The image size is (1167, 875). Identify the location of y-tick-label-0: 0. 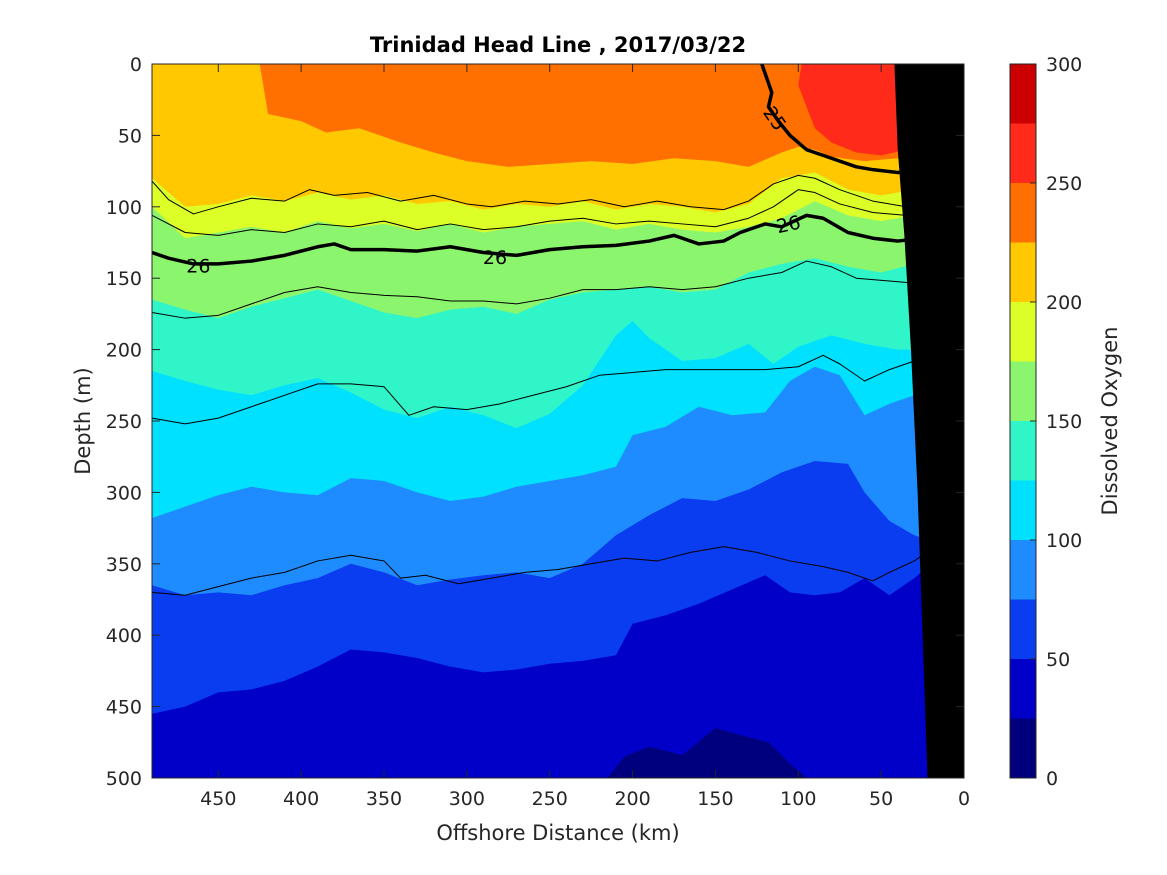
(136, 65).